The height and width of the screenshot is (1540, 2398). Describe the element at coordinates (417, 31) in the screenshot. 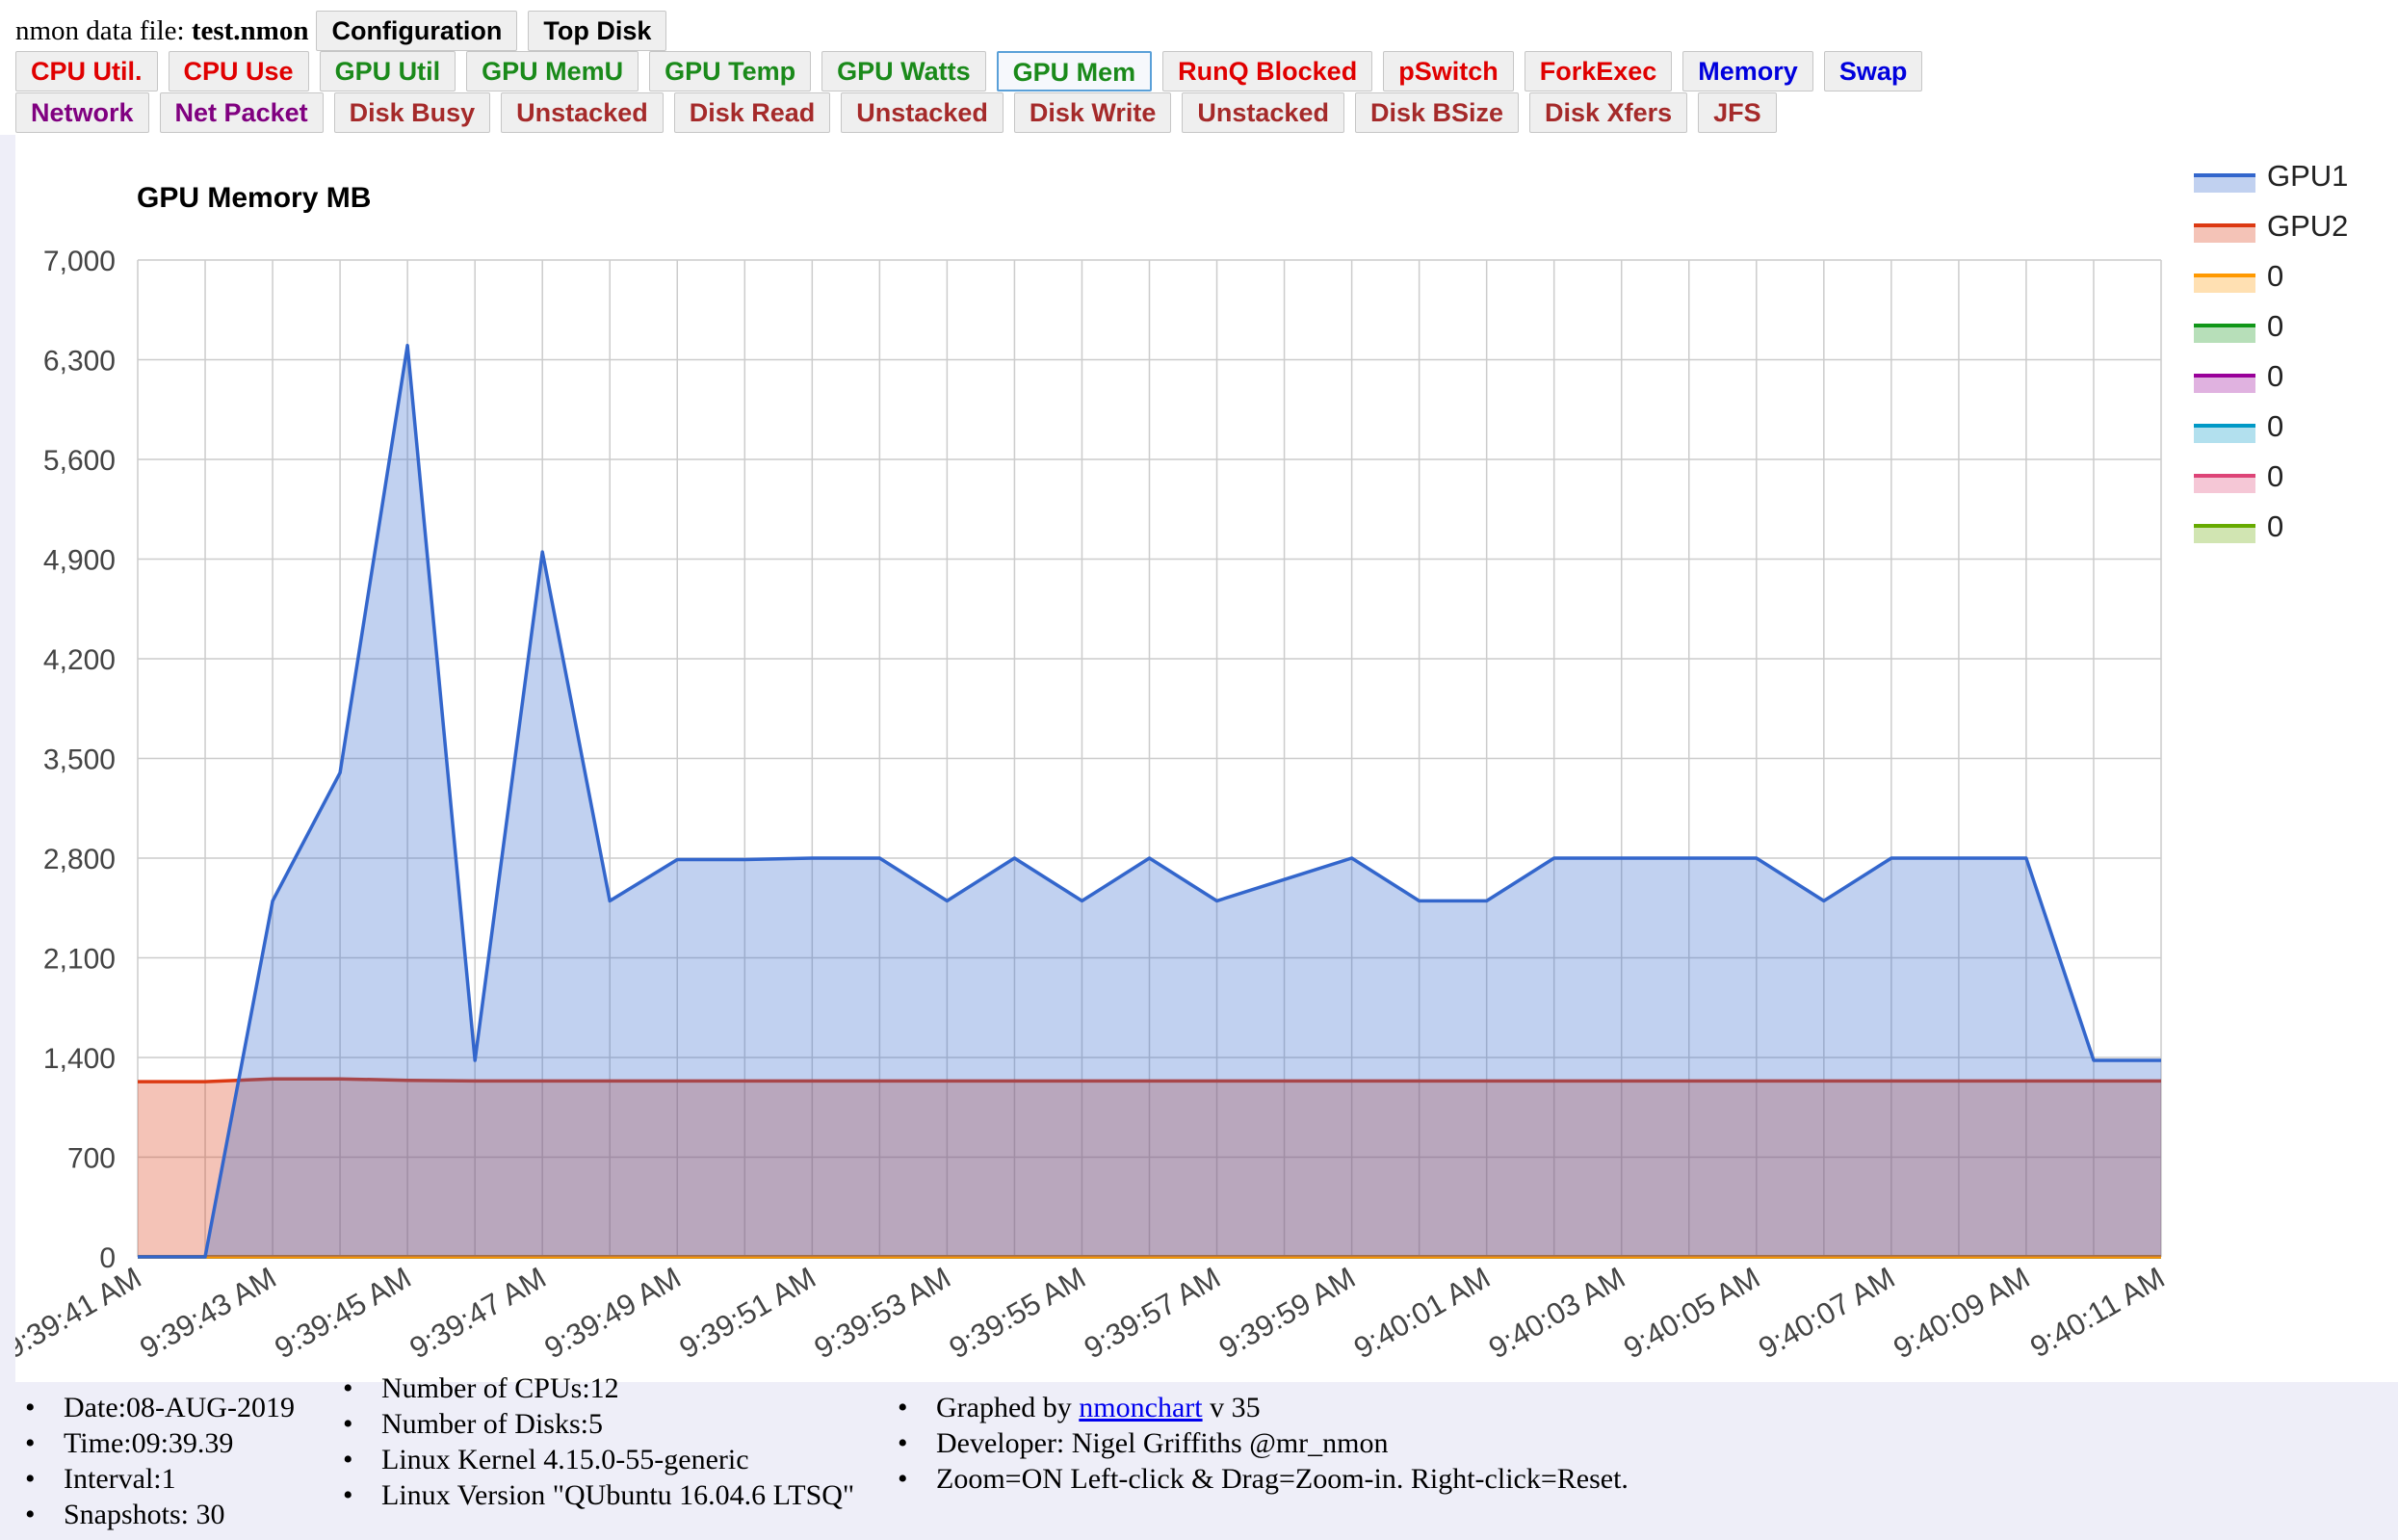

I see `configuration-button: Configuration` at that location.